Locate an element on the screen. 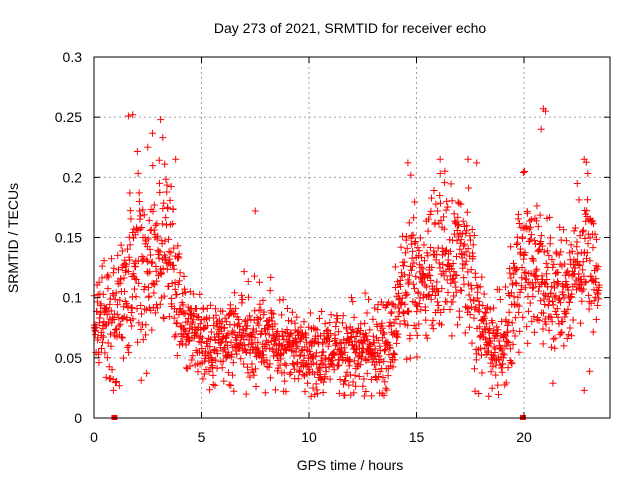  data-point-extreme is located at coordinates (311, 396).